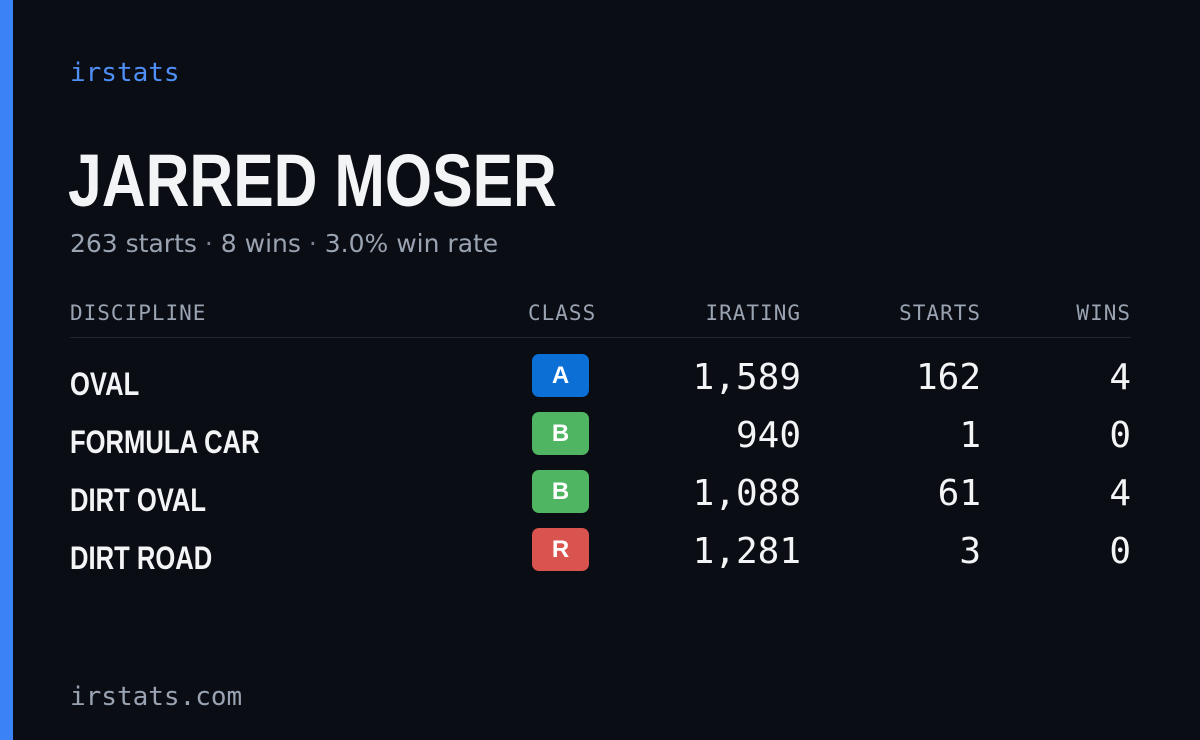  Describe the element at coordinates (411, 243) in the screenshot. I see `summary-win-rate: 3.0% win rate` at that location.